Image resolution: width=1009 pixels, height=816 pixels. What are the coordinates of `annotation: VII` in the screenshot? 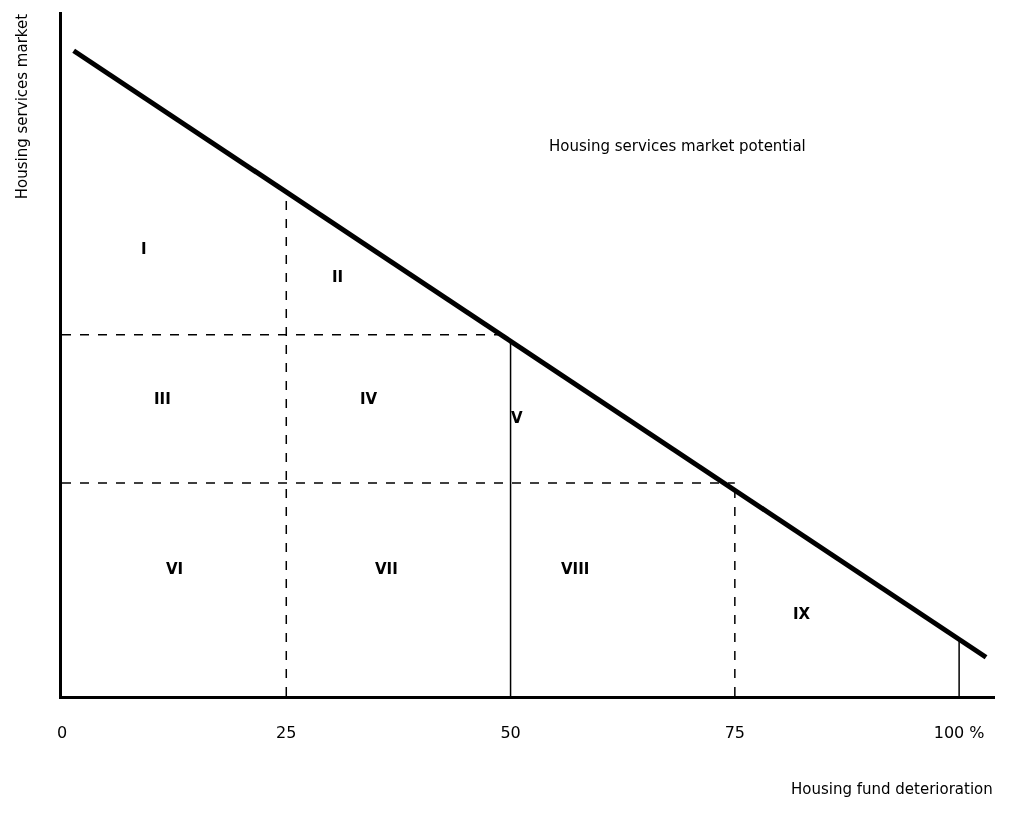 It's located at (386, 569).